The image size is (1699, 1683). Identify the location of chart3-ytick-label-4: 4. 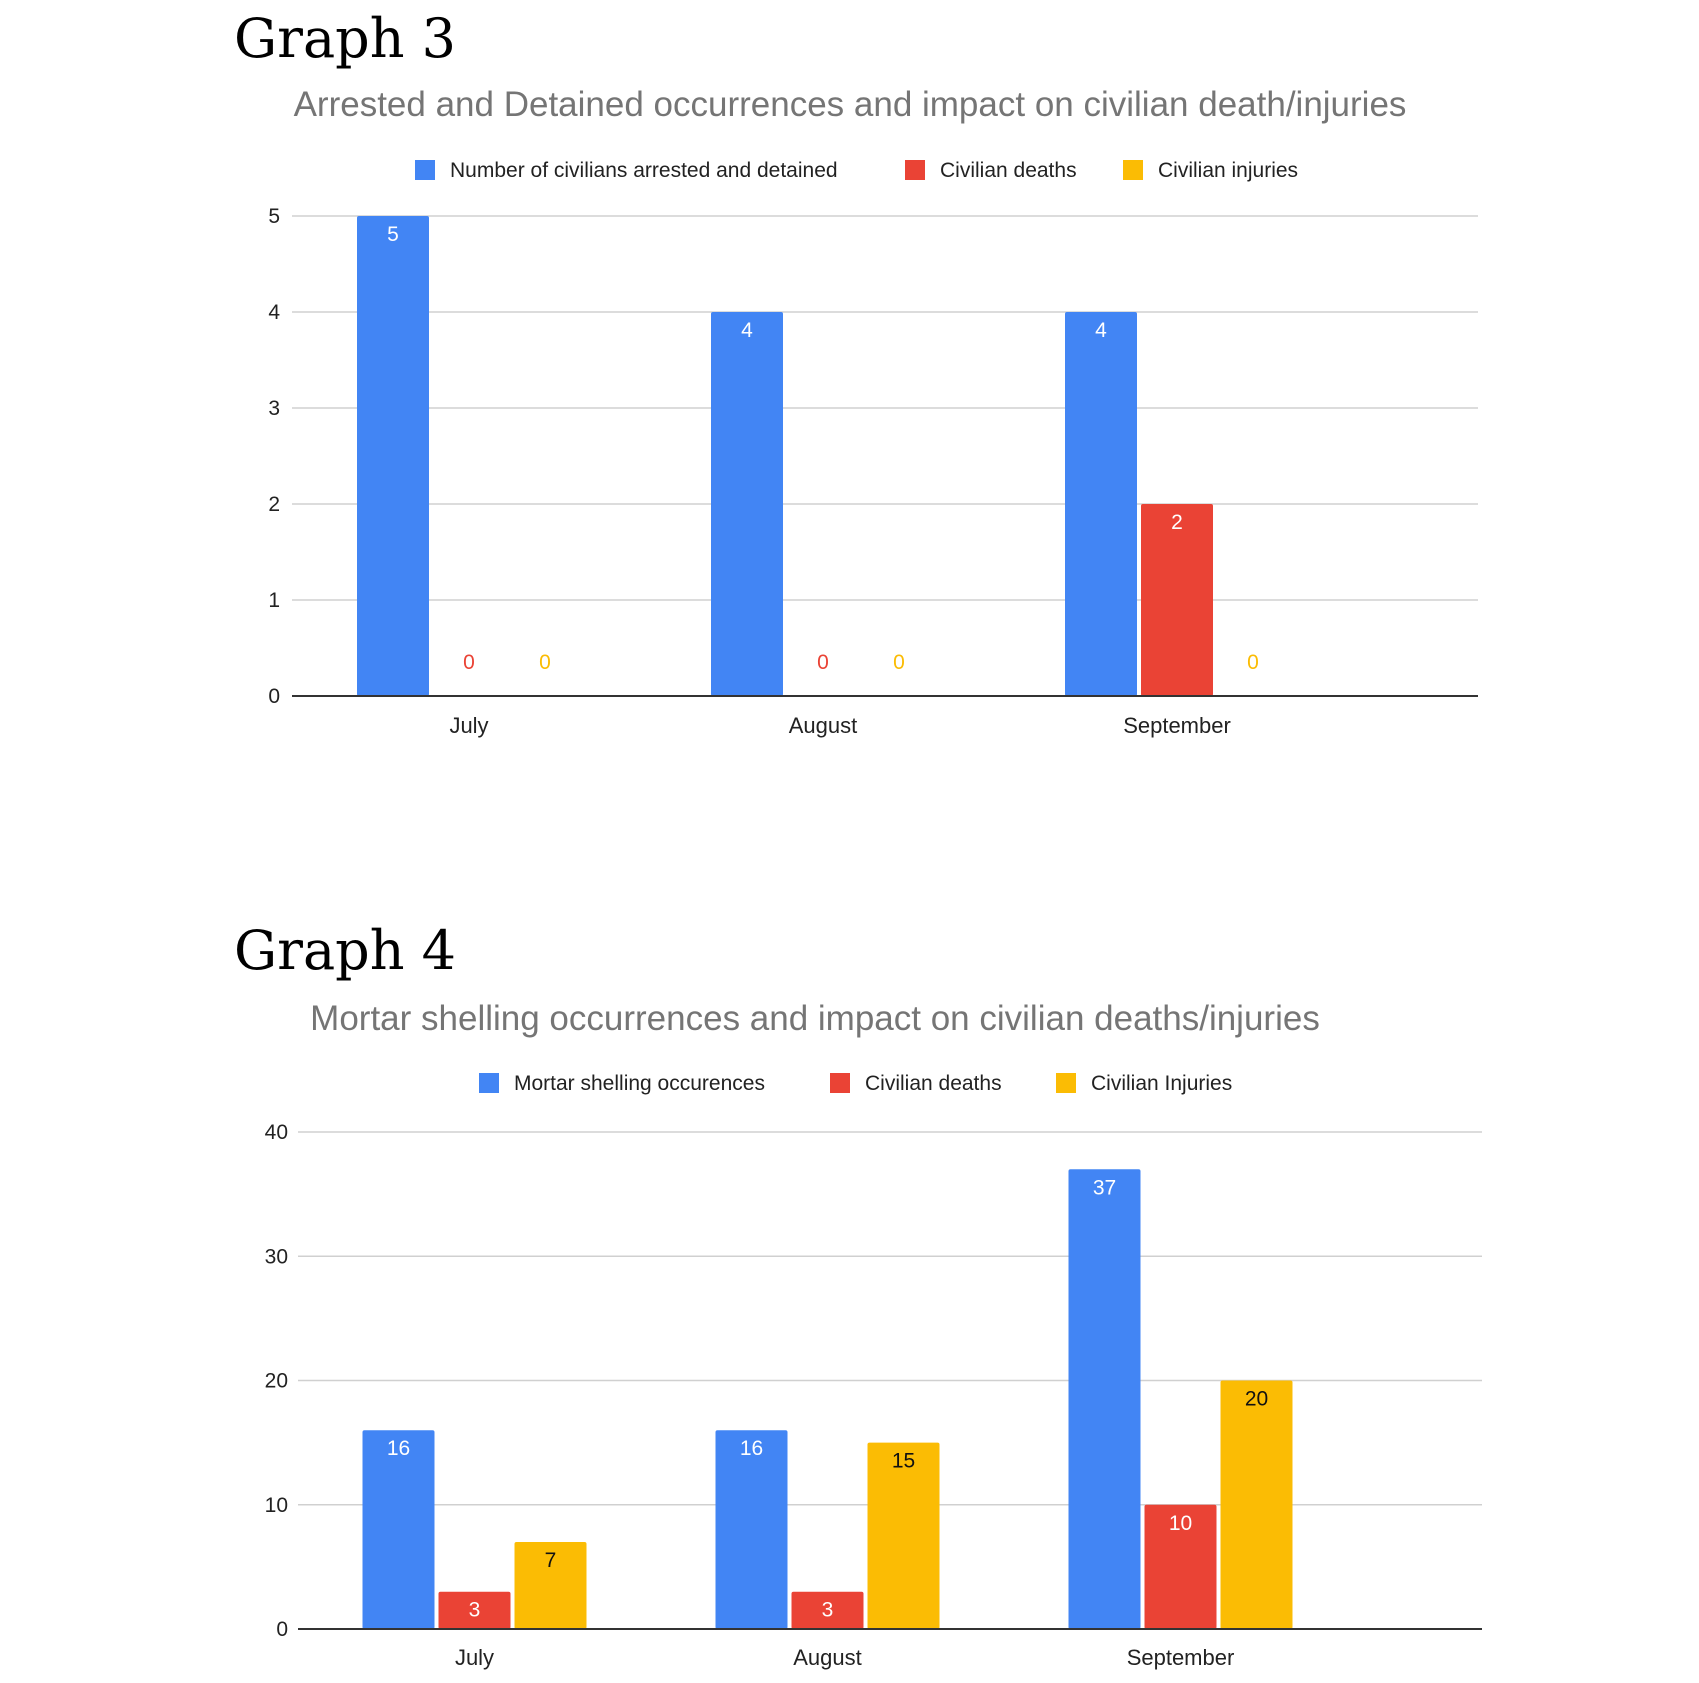
(274, 312).